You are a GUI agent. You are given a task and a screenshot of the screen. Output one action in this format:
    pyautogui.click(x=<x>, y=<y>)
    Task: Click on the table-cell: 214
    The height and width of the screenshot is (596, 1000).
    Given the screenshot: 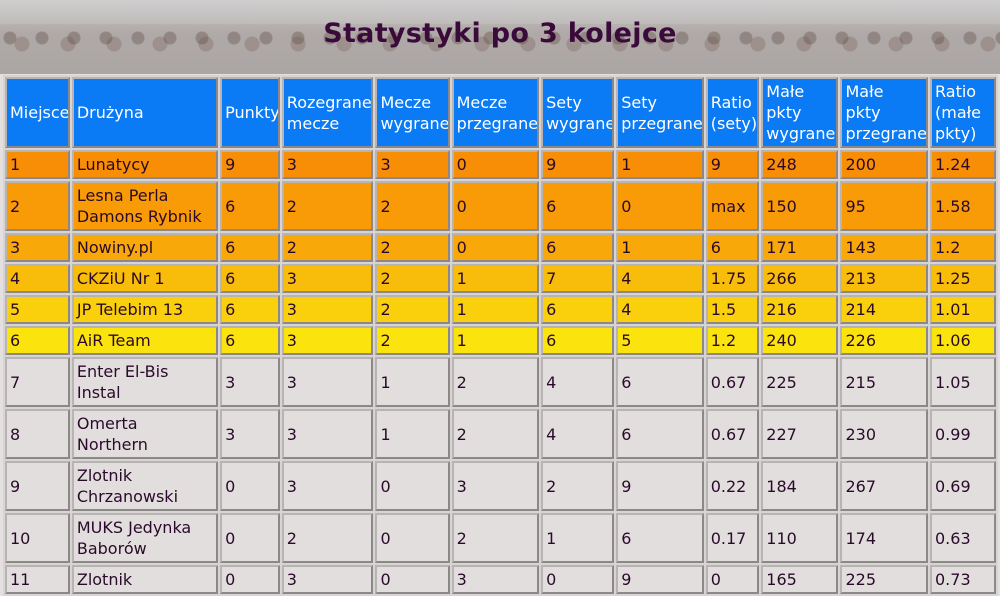 What is the action you would take?
    pyautogui.click(x=884, y=309)
    